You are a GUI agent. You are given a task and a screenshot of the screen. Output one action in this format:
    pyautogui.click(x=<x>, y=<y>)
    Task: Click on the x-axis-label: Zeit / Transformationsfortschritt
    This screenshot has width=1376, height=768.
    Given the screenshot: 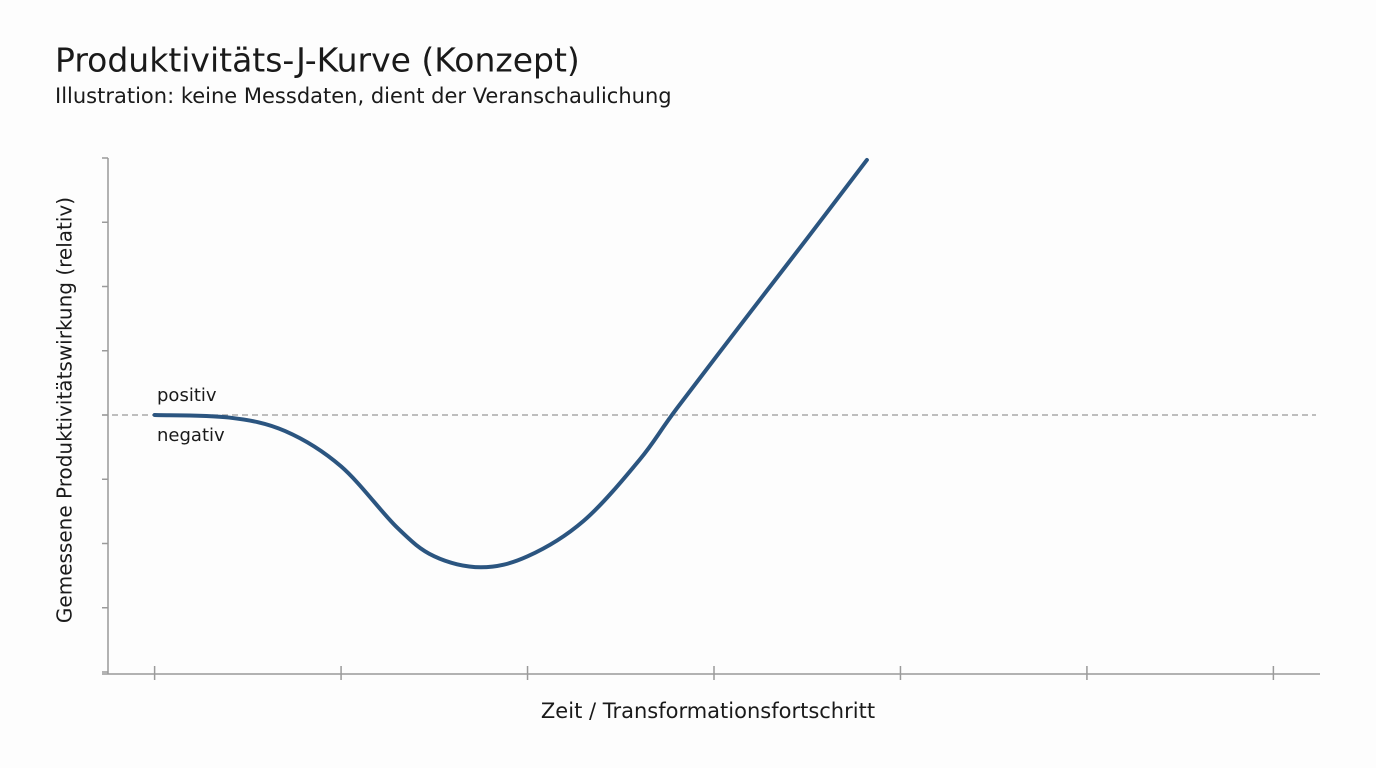 What is the action you would take?
    pyautogui.click(x=708, y=711)
    